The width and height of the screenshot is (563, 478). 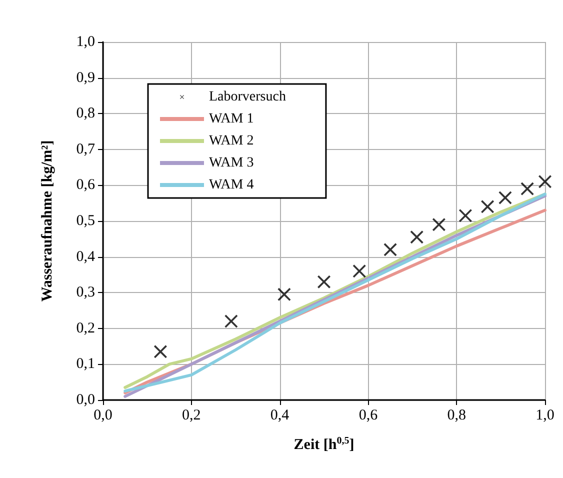 I want to click on x-tick-label: 0,0, so click(x=103, y=416).